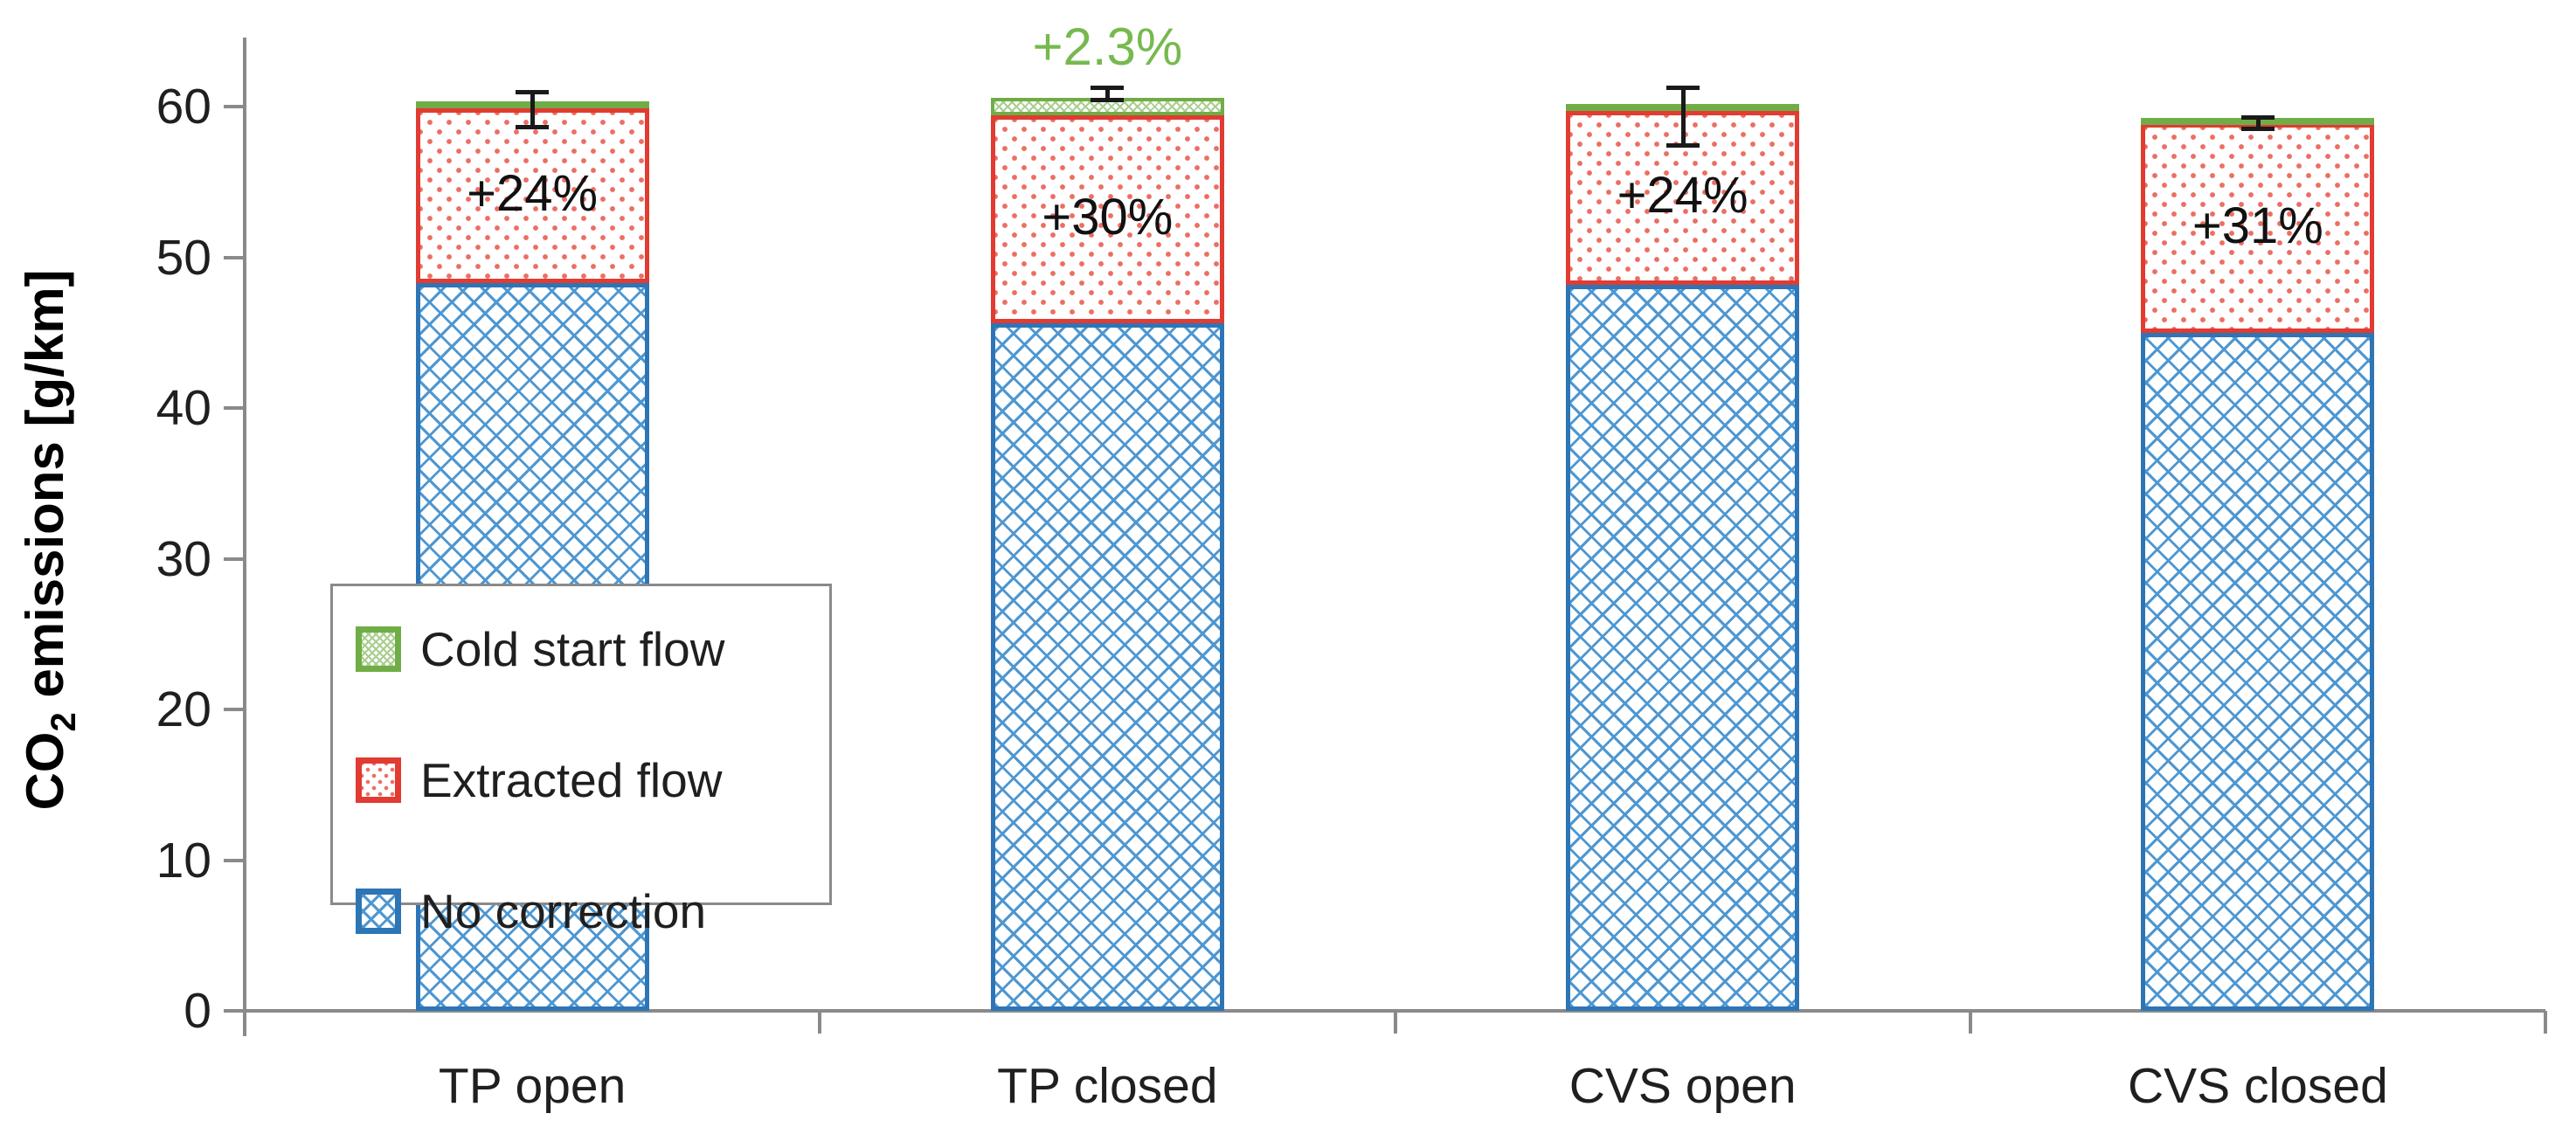 The width and height of the screenshot is (2576, 1148). What do you see at coordinates (183, 408) in the screenshot?
I see `y-tick-label: 40` at bounding box center [183, 408].